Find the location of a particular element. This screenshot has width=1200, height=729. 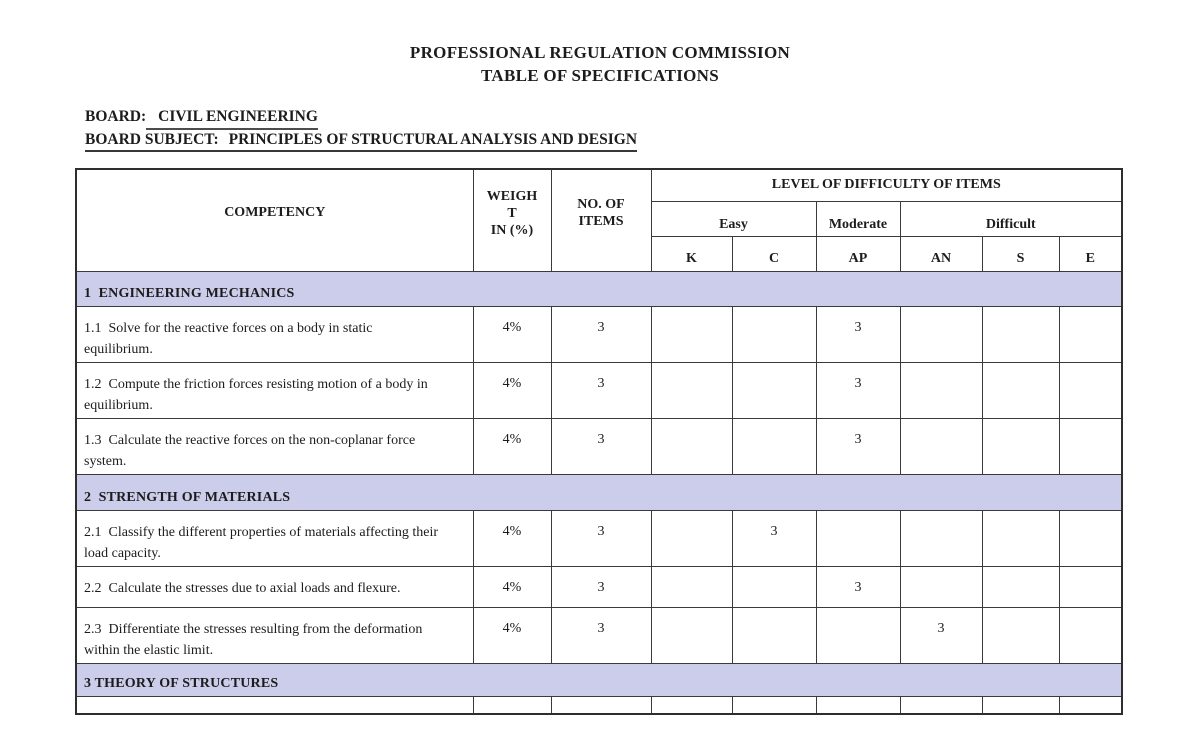

board-value: CIVIL ENGINEERING is located at coordinates (232, 118).